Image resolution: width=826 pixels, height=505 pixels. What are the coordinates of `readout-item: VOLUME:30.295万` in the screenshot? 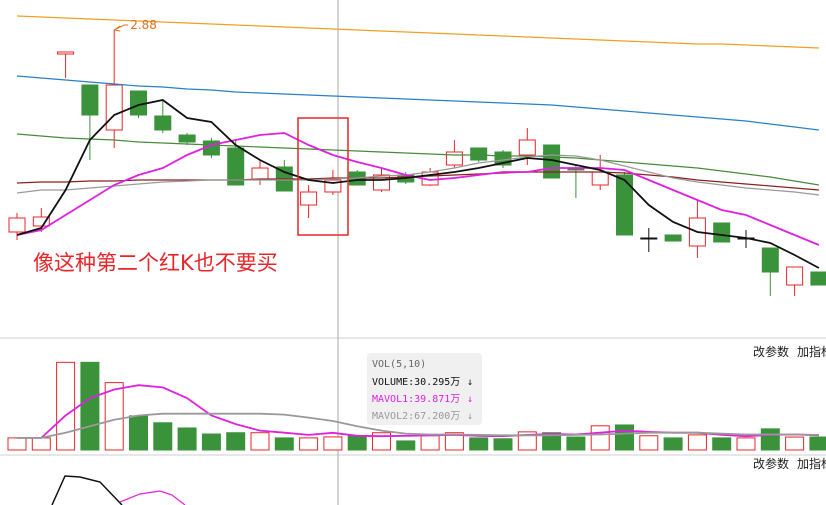 It's located at (416, 382).